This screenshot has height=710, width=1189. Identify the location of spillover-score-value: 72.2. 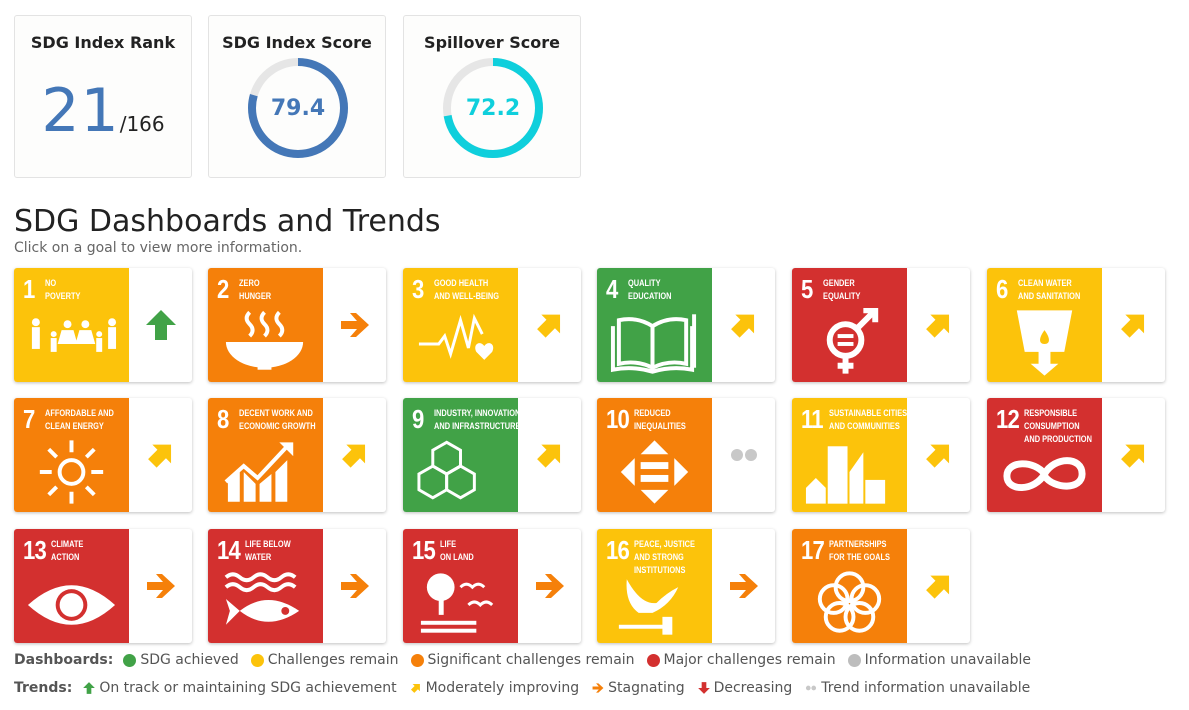
(493, 108).